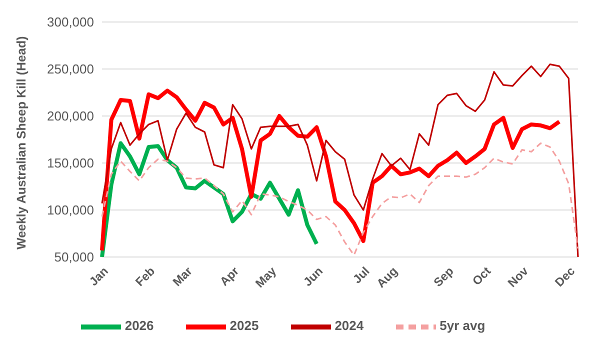  What do you see at coordinates (244, 326) in the screenshot?
I see `legend-label: 2025` at bounding box center [244, 326].